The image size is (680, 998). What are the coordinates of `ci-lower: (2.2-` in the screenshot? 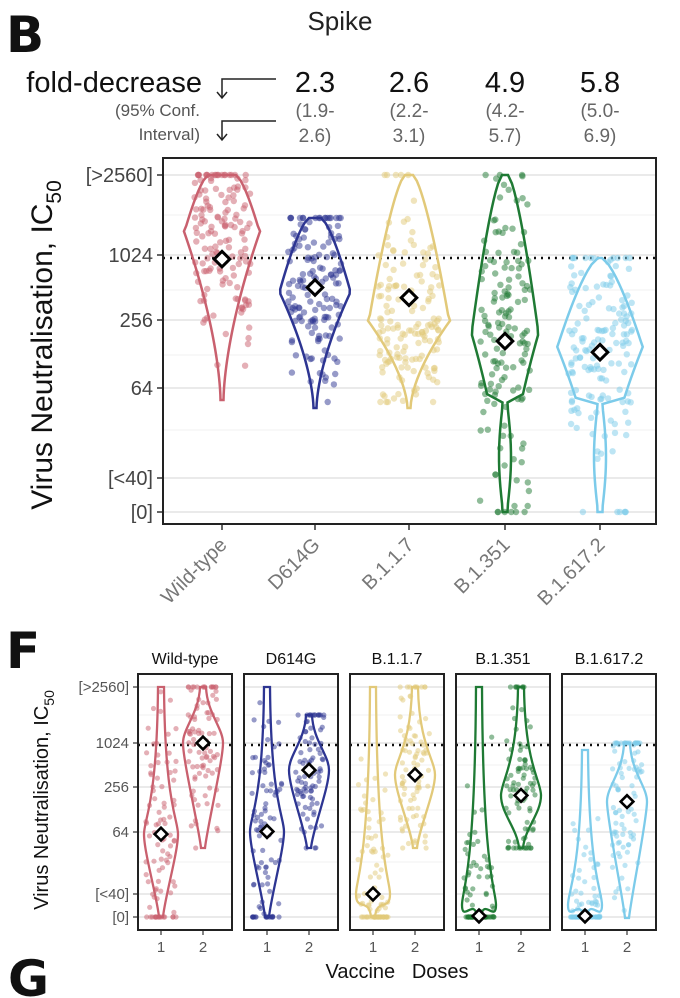 It's located at (408, 111).